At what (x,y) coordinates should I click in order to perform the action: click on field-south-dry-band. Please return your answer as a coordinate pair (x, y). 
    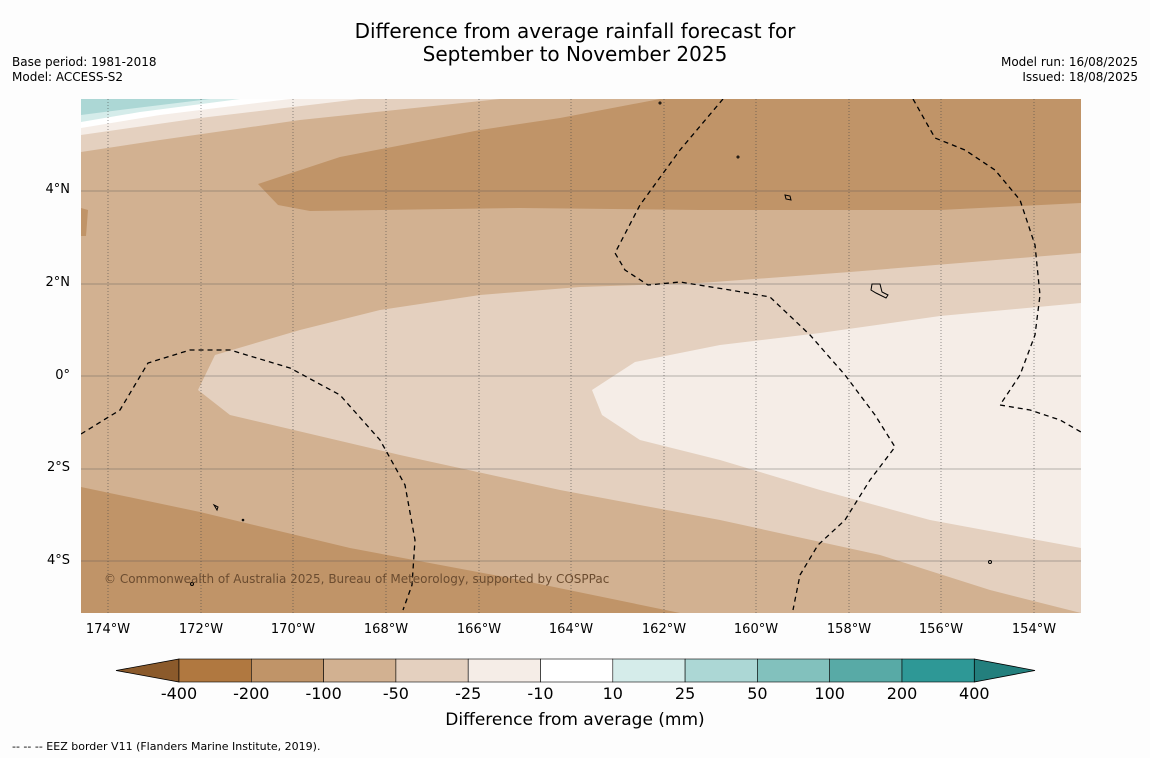
    Looking at the image, I should click on (380, 550).